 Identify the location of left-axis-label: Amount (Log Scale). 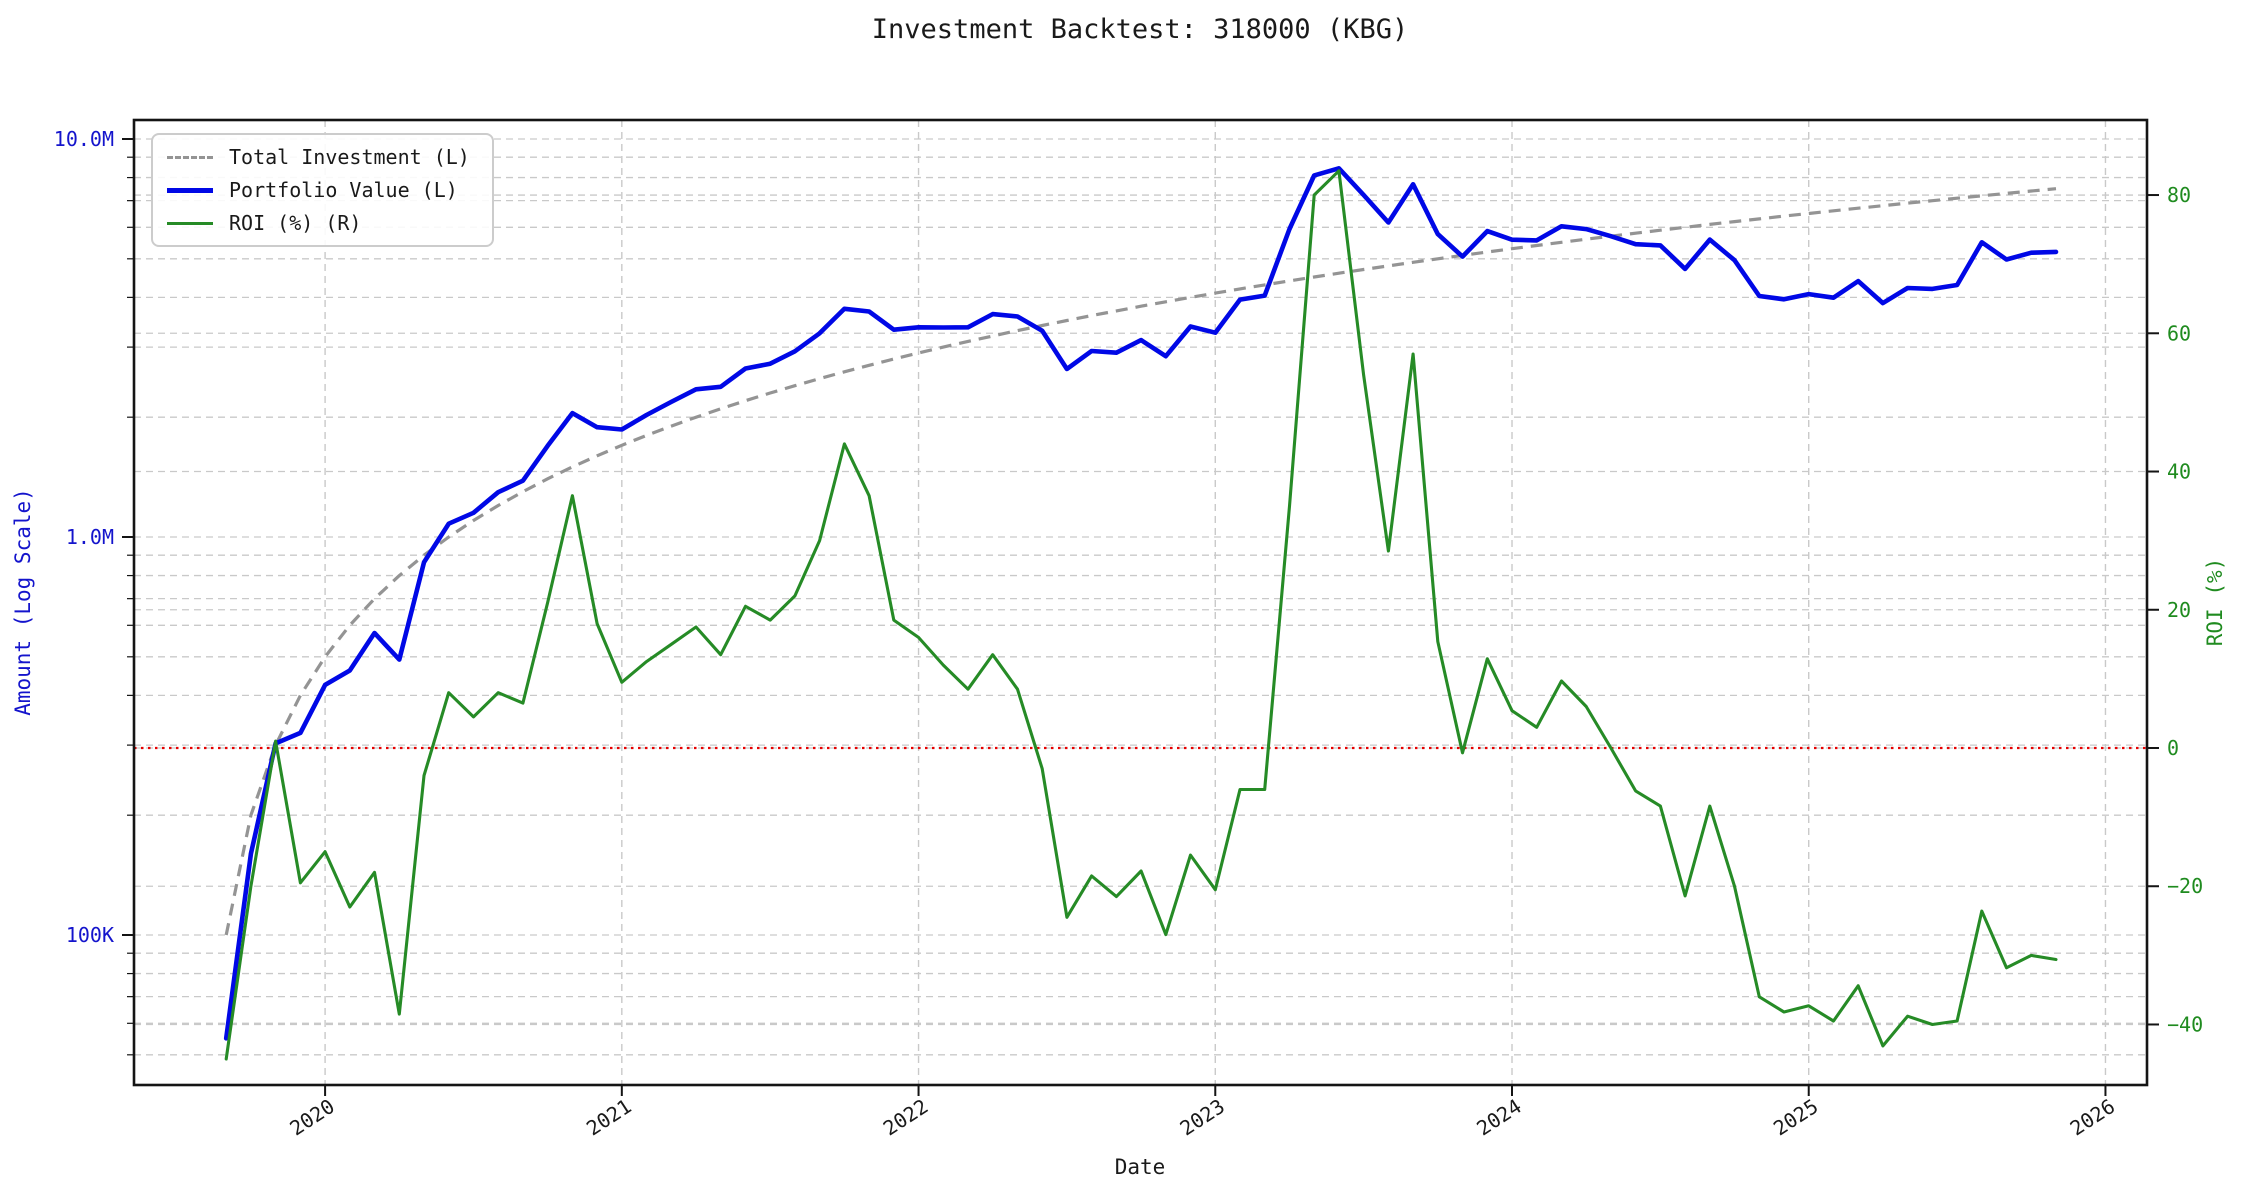
(23, 602).